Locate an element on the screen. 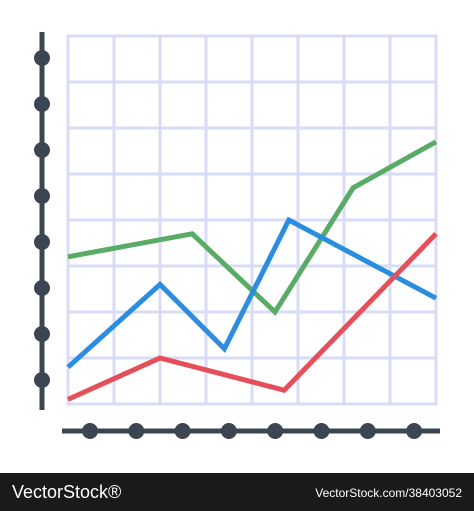  watermark-left: VectorStock® is located at coordinates (66, 492).